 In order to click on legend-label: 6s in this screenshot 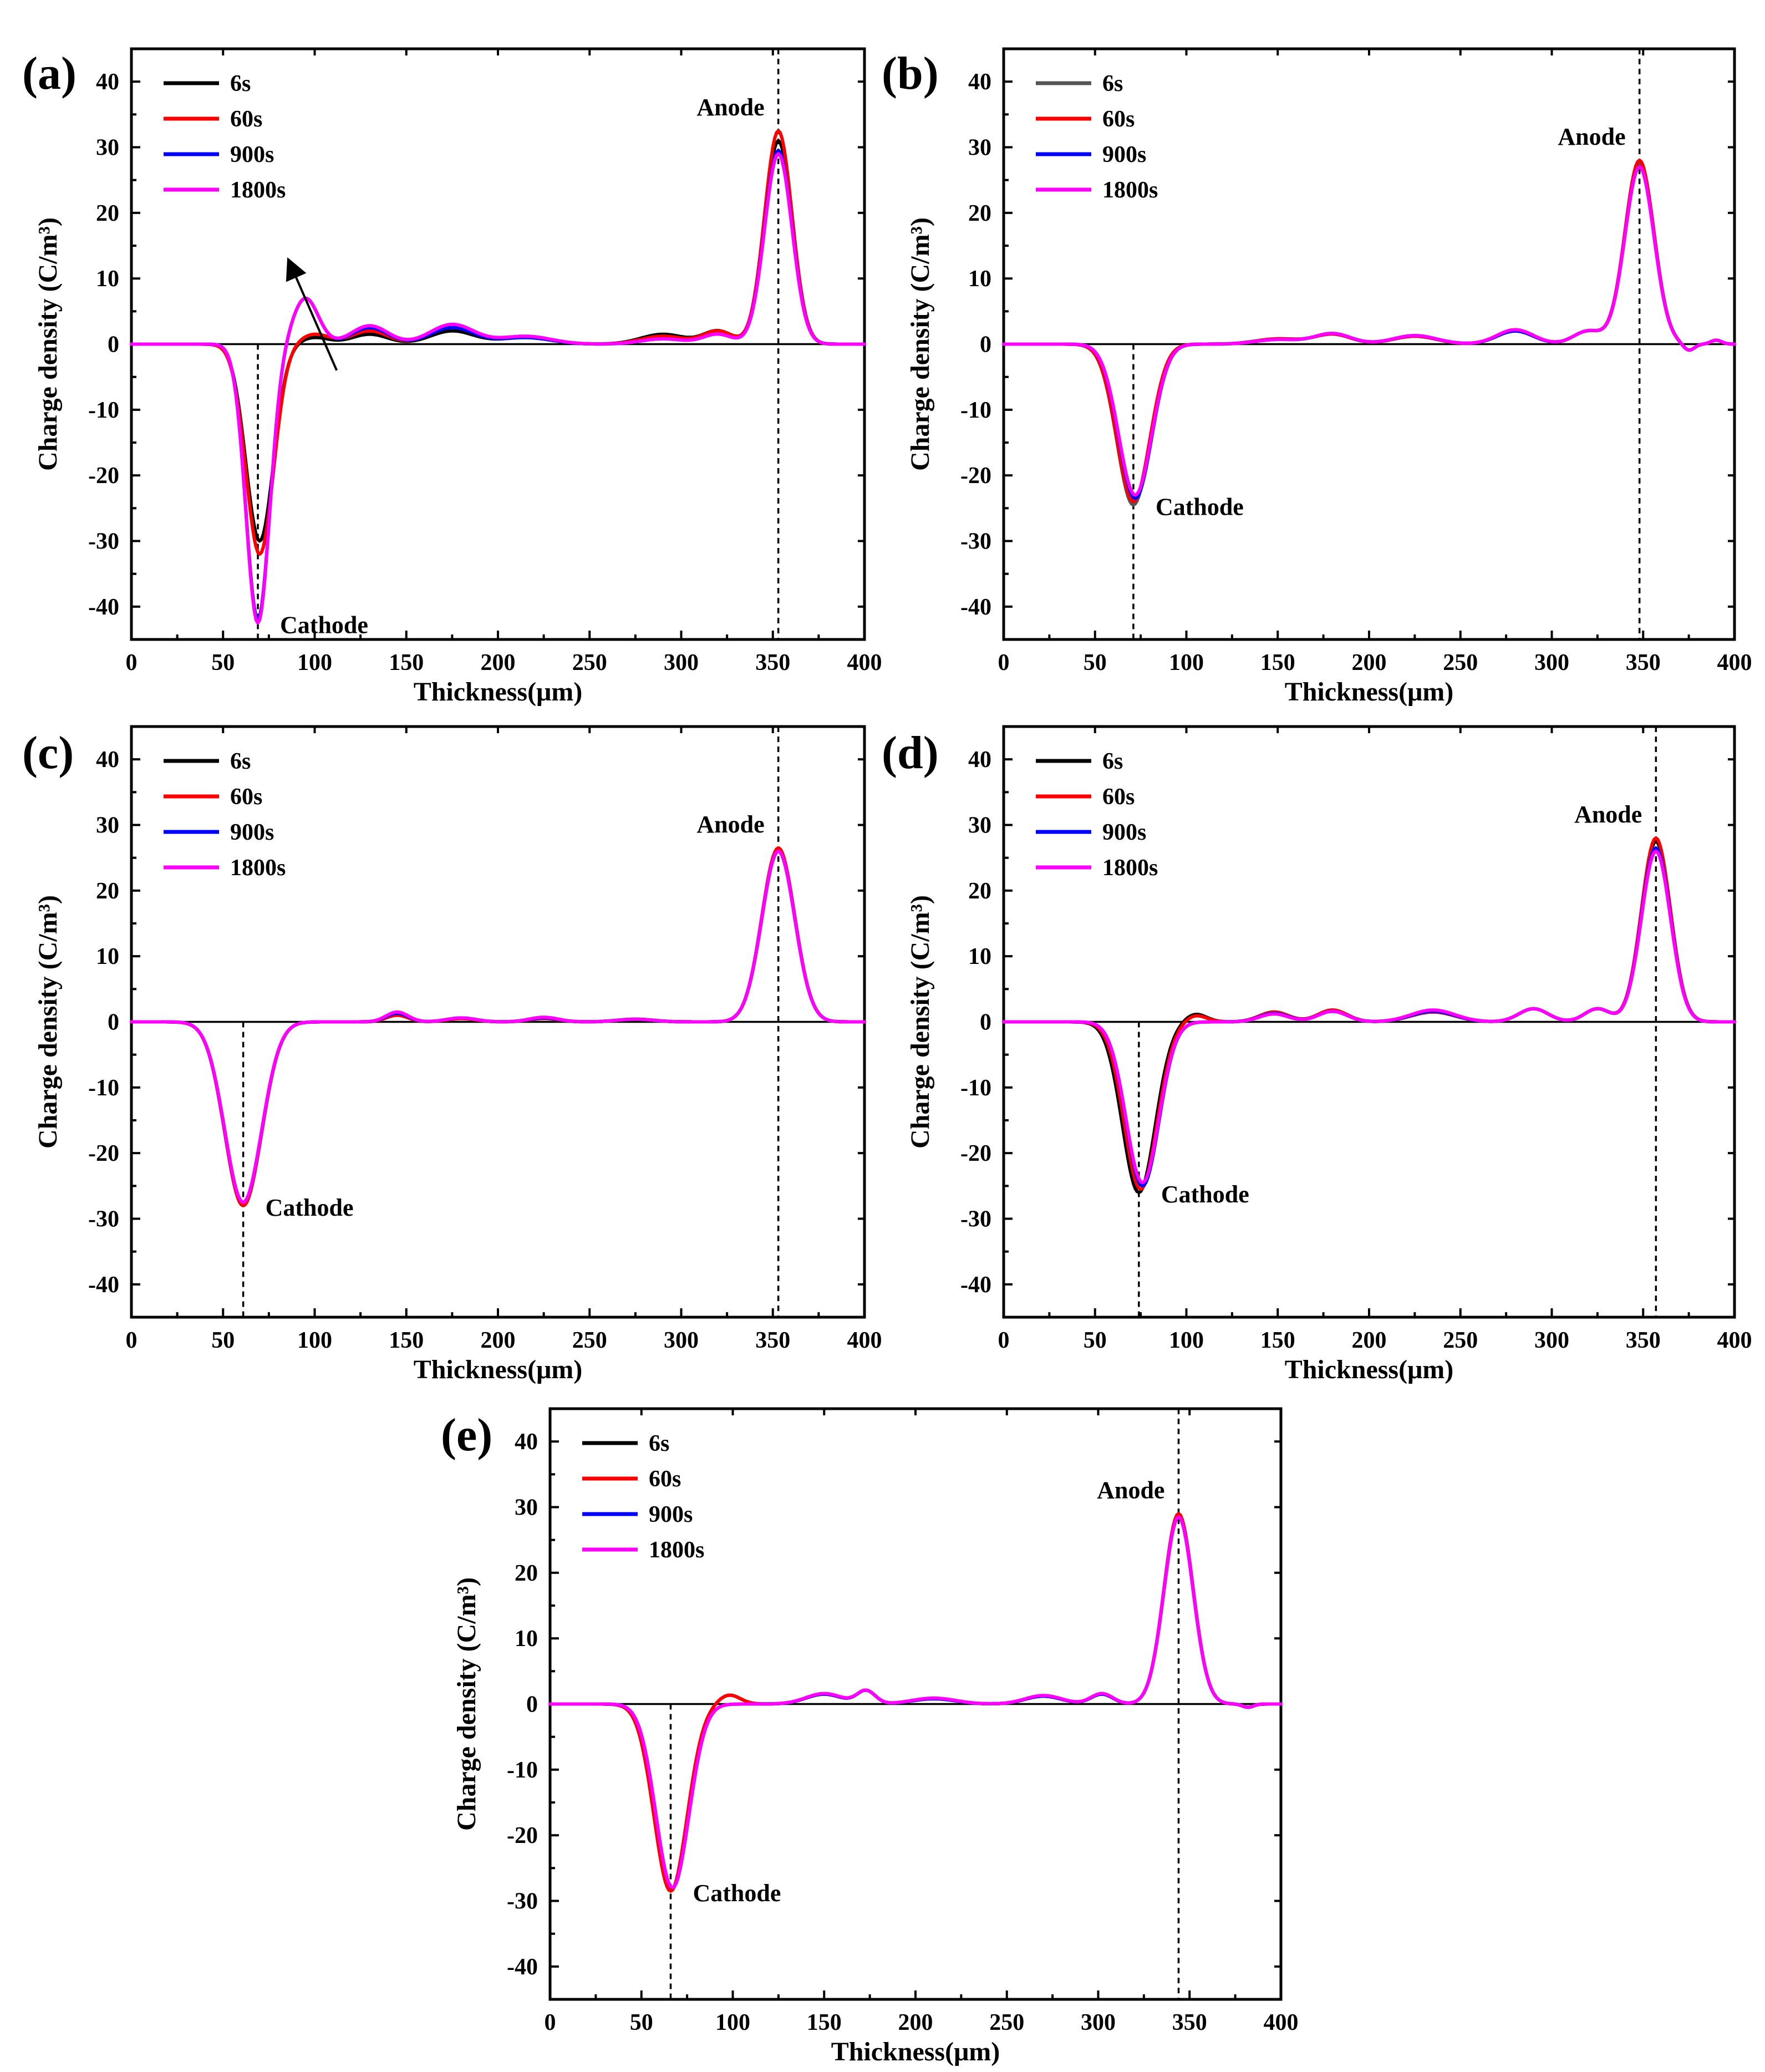, I will do `click(1112, 84)`.